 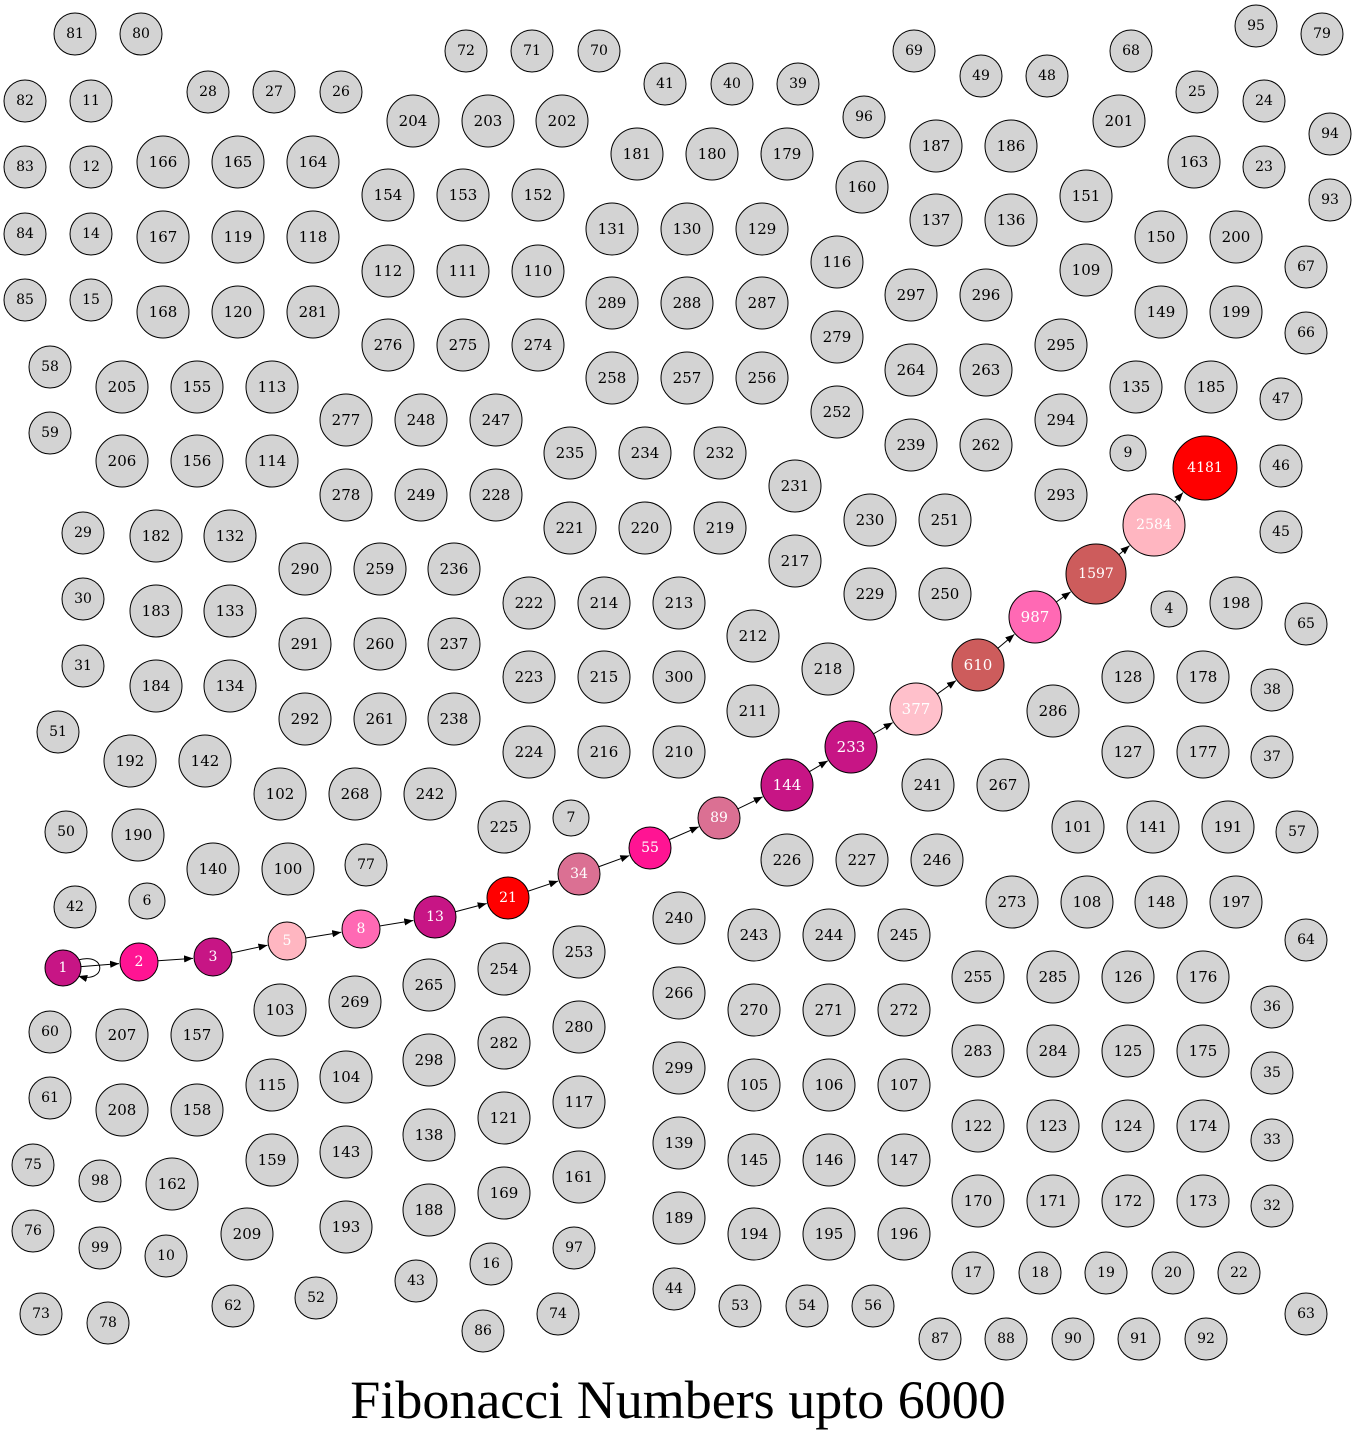 What do you see at coordinates (429, 985) in the screenshot?
I see `node-label: 265` at bounding box center [429, 985].